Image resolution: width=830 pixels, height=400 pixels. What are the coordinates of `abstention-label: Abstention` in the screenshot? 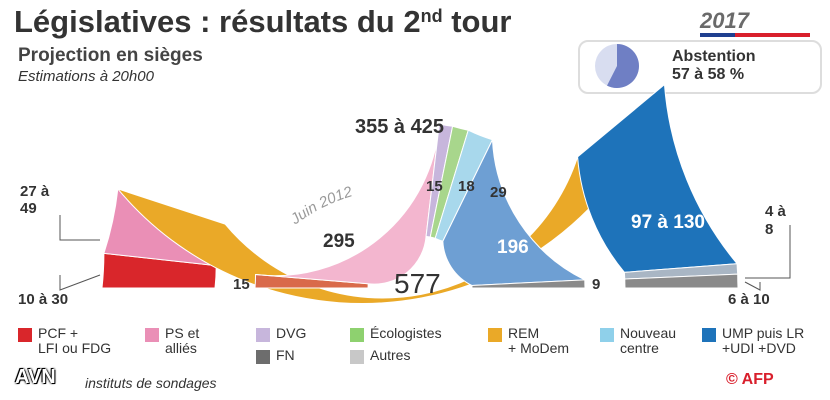 It's located at (714, 56).